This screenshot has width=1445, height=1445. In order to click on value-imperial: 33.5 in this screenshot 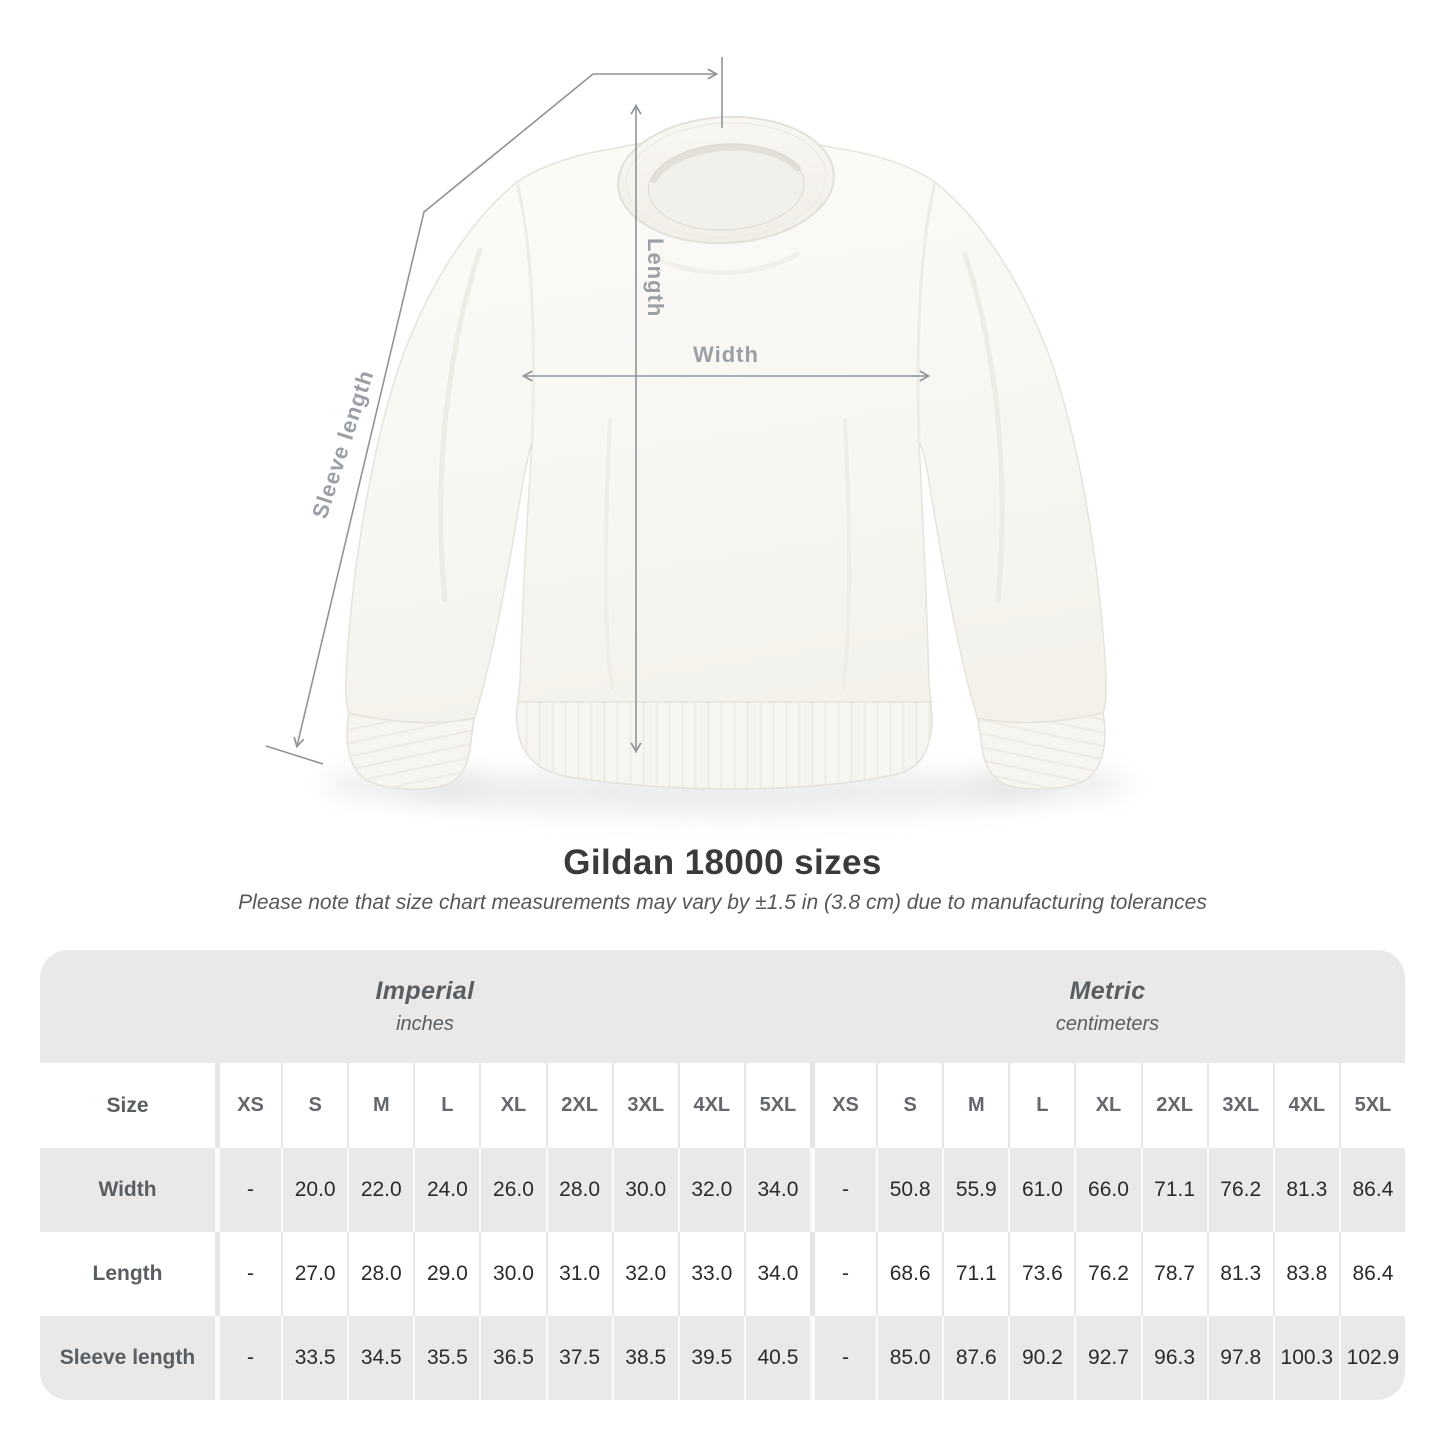, I will do `click(314, 1358)`.